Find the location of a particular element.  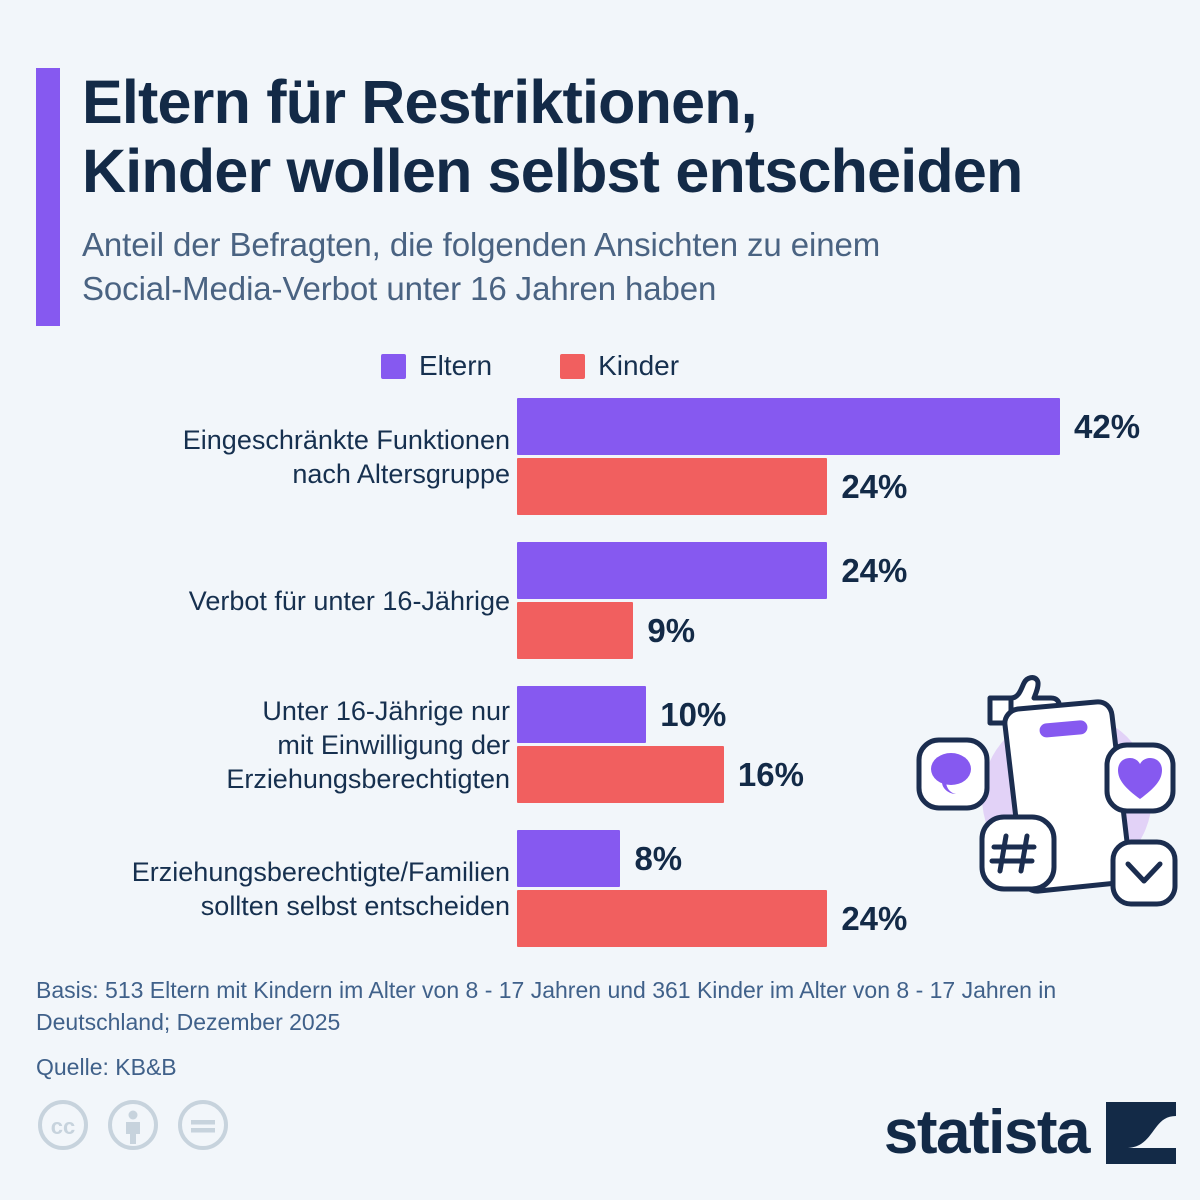

bar-value-label: 10% is located at coordinates (693, 714).